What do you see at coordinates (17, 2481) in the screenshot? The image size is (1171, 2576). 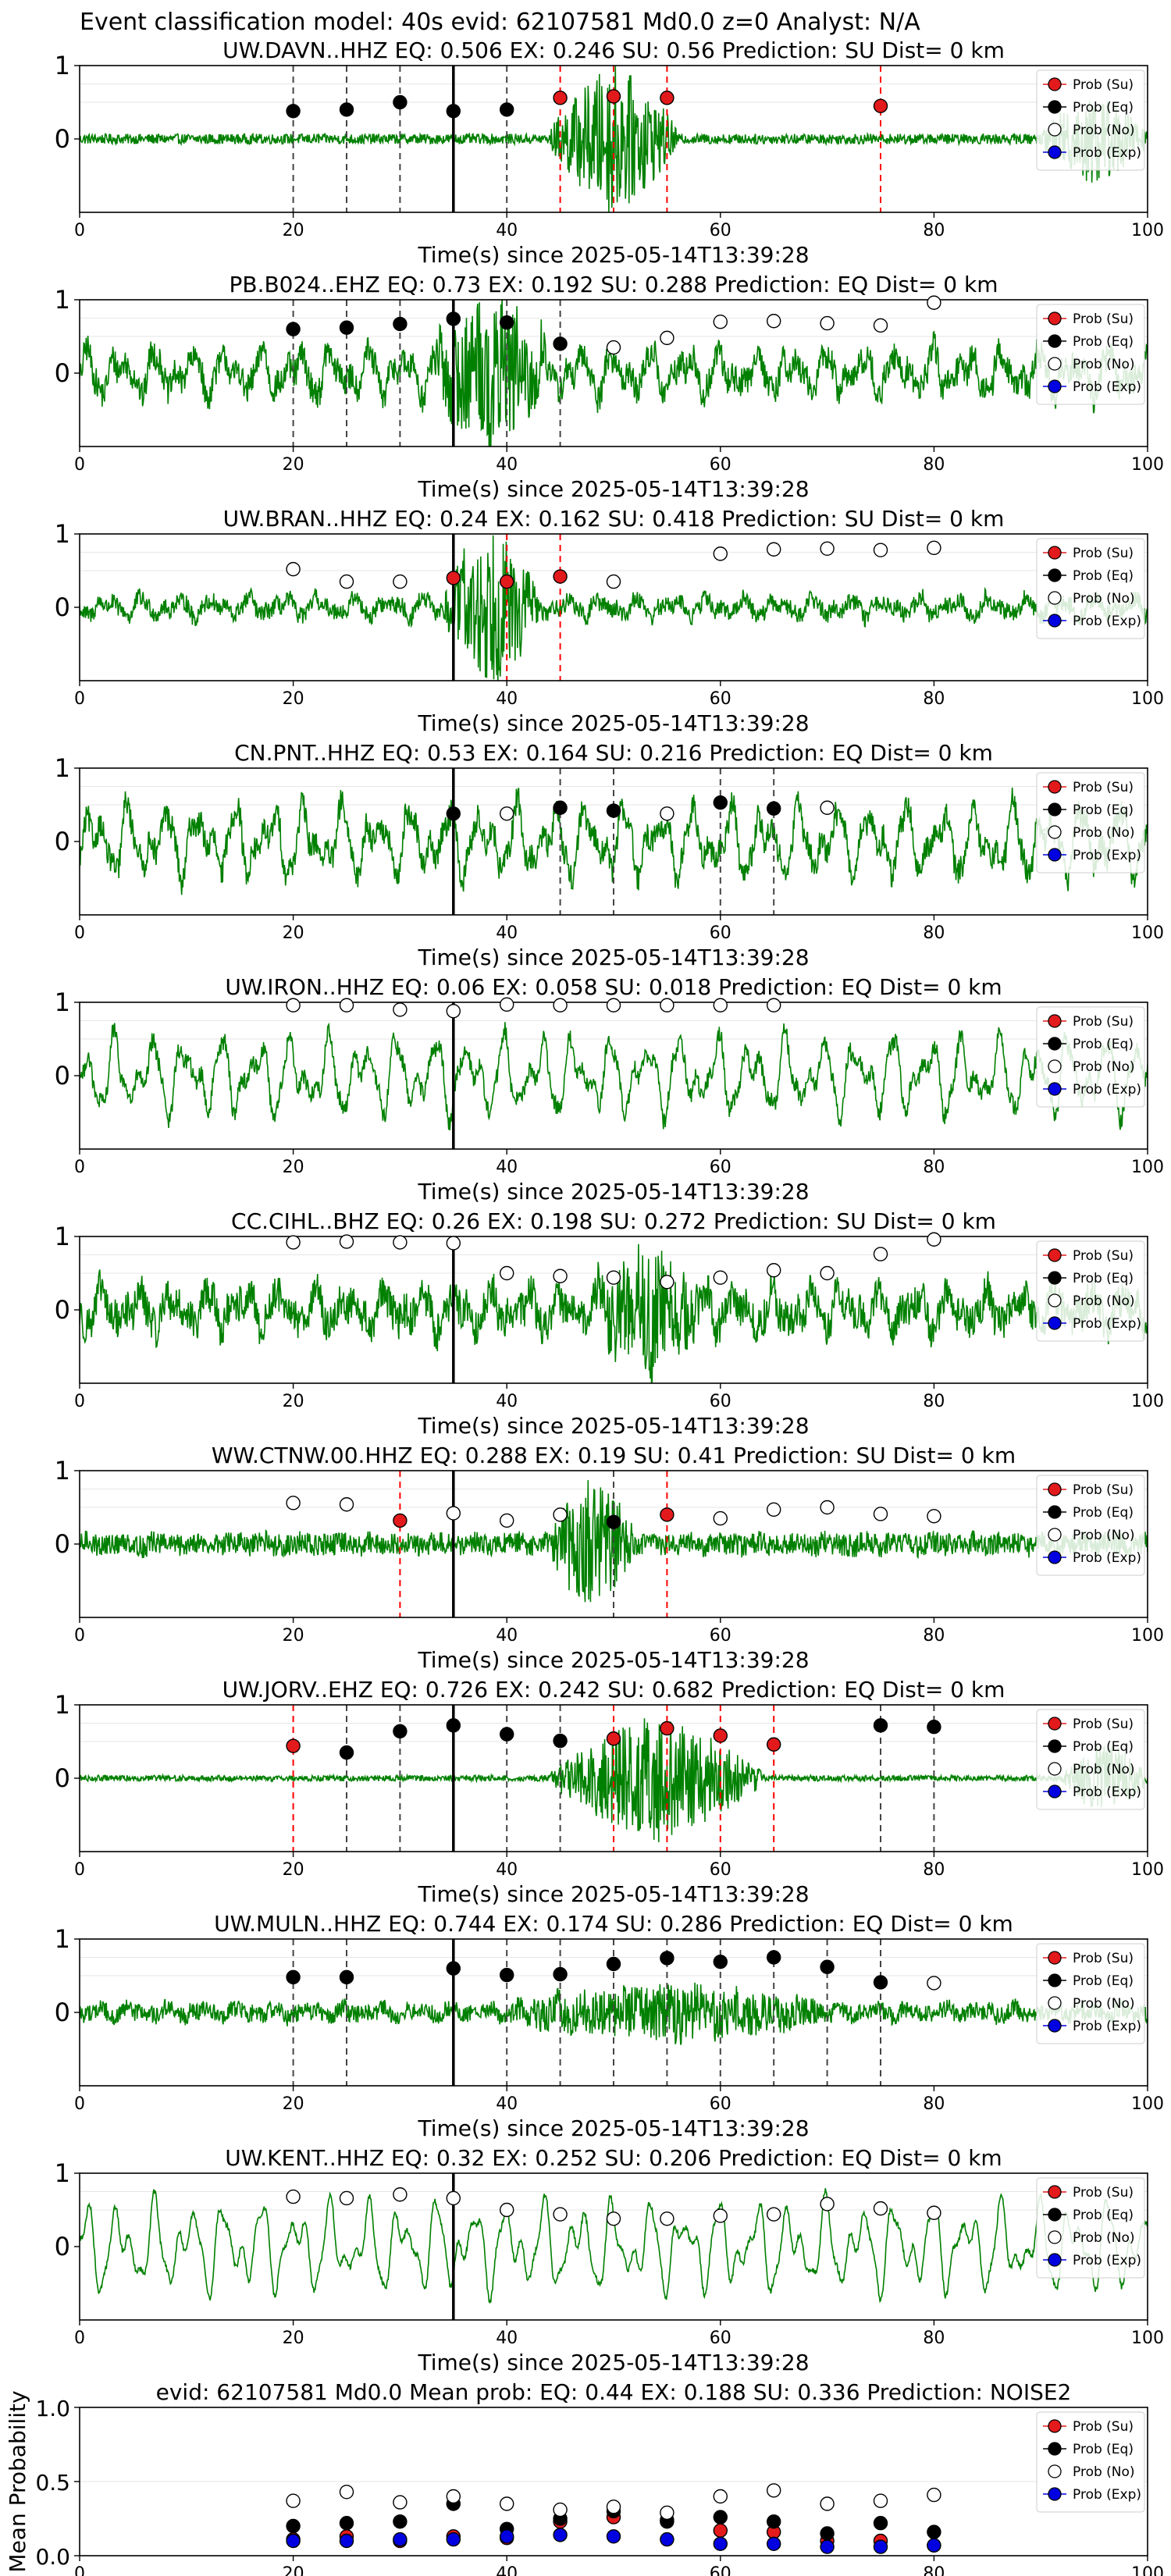 I see `y-axis-label: Mean Probability` at bounding box center [17, 2481].